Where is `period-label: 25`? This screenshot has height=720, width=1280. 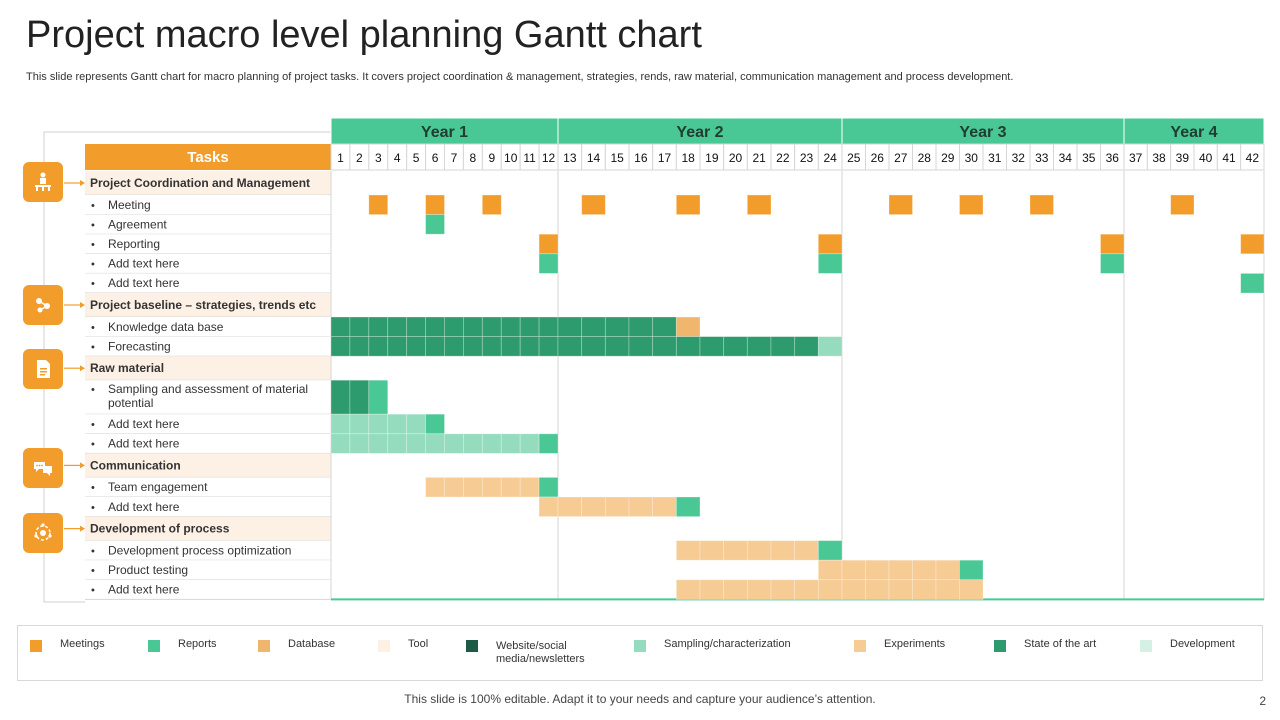 period-label: 25 is located at coordinates (854, 158).